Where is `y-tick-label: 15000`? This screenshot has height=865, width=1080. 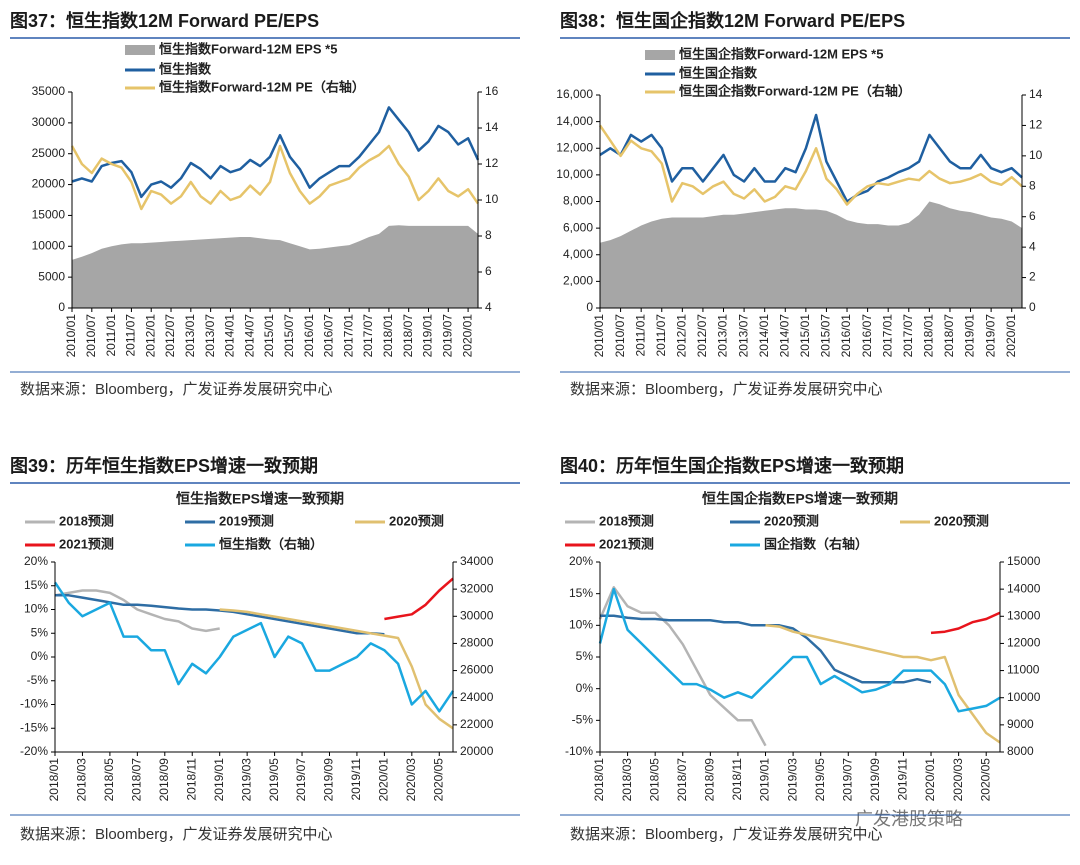
y-tick-label: 15000 is located at coordinates (49, 215).